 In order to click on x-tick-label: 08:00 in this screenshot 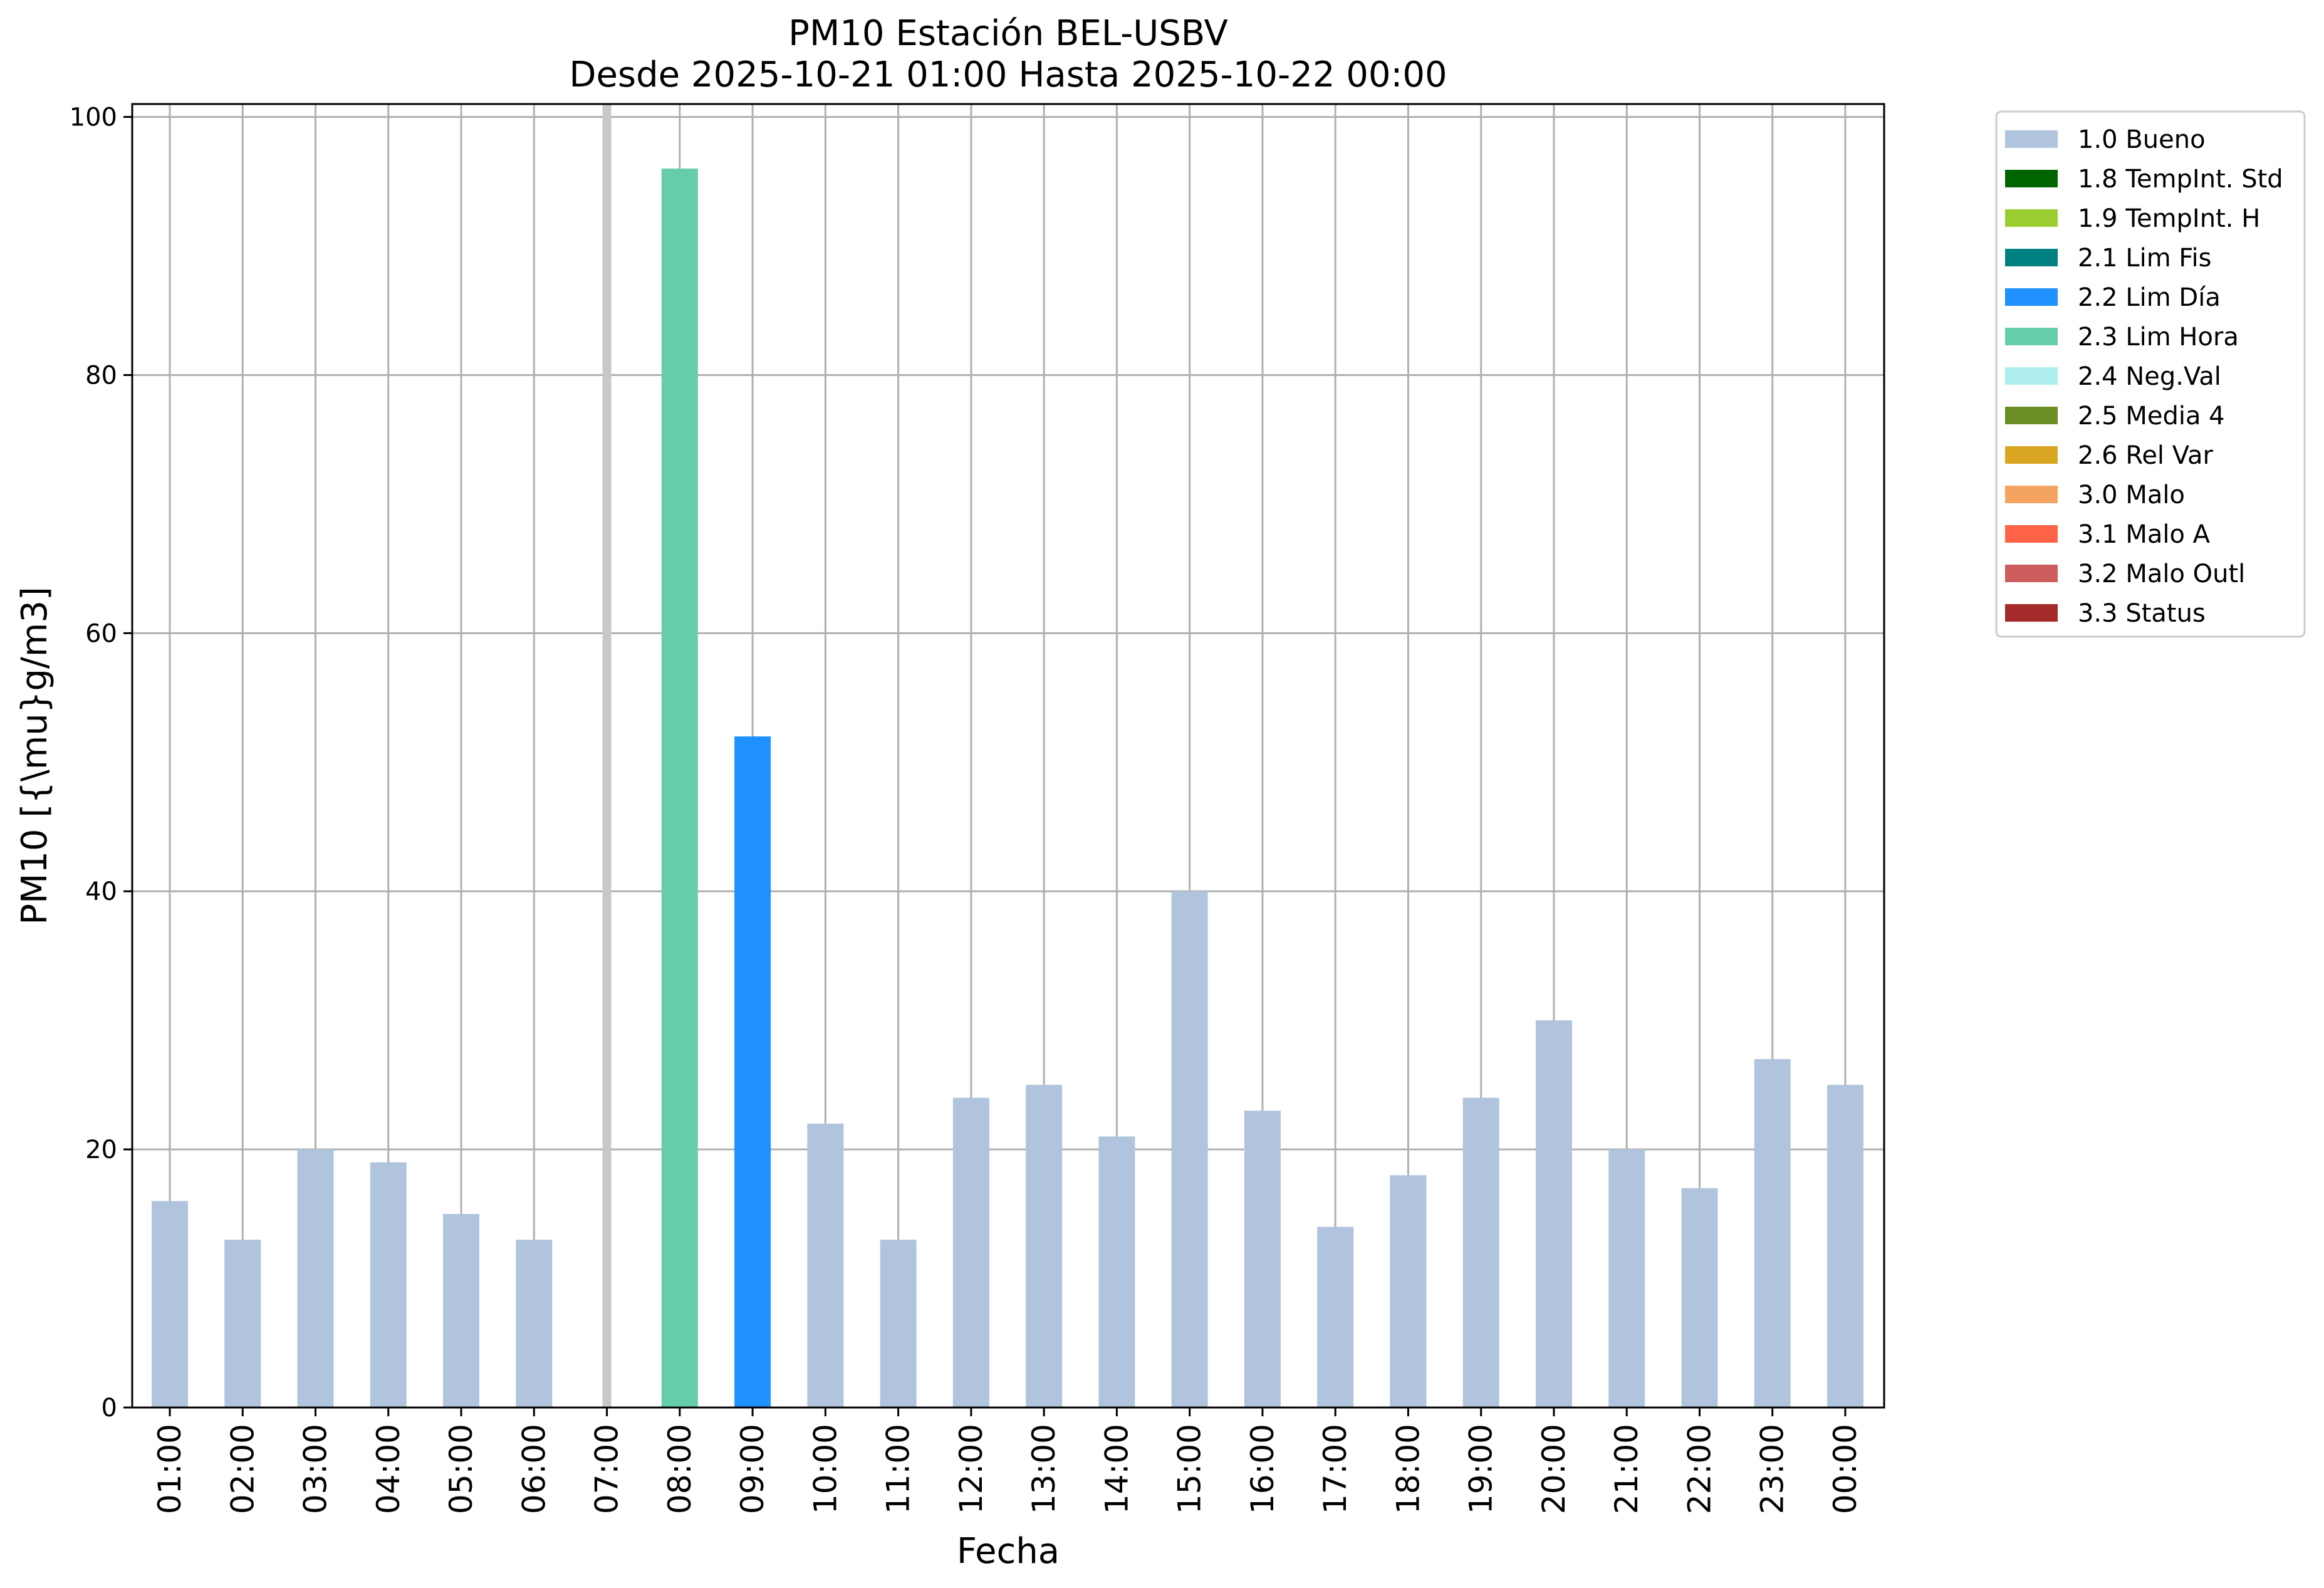, I will do `click(680, 1469)`.